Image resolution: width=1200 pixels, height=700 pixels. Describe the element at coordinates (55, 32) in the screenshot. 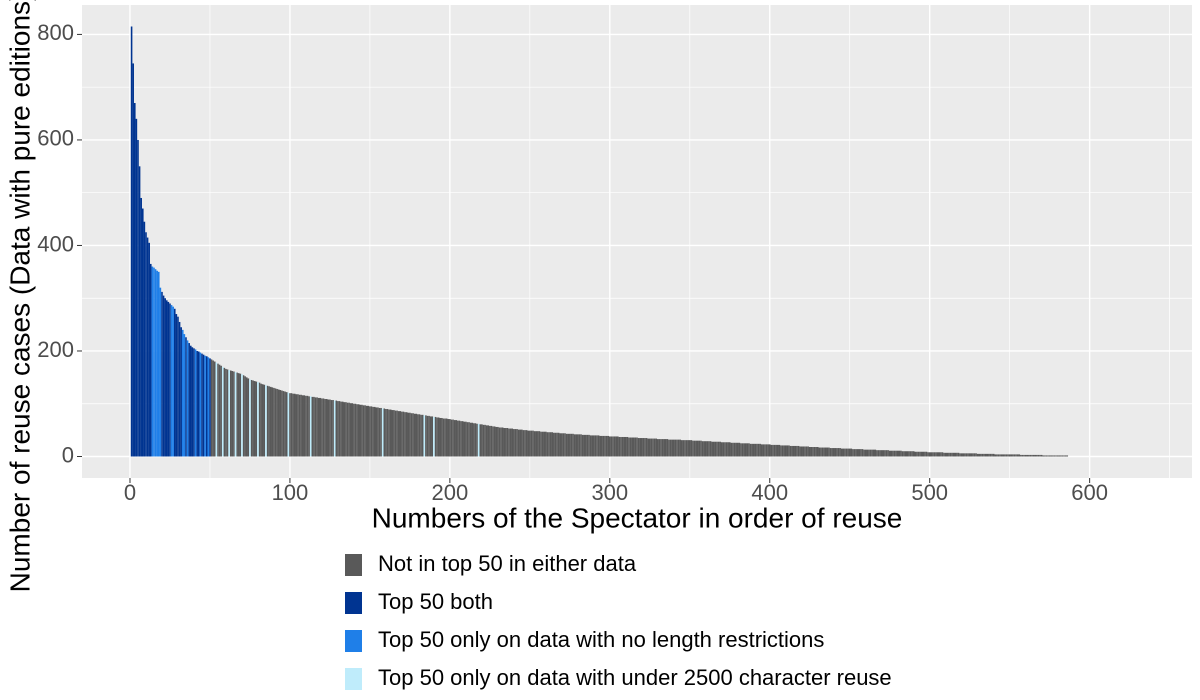

I see `y-tick-label: 800` at that location.